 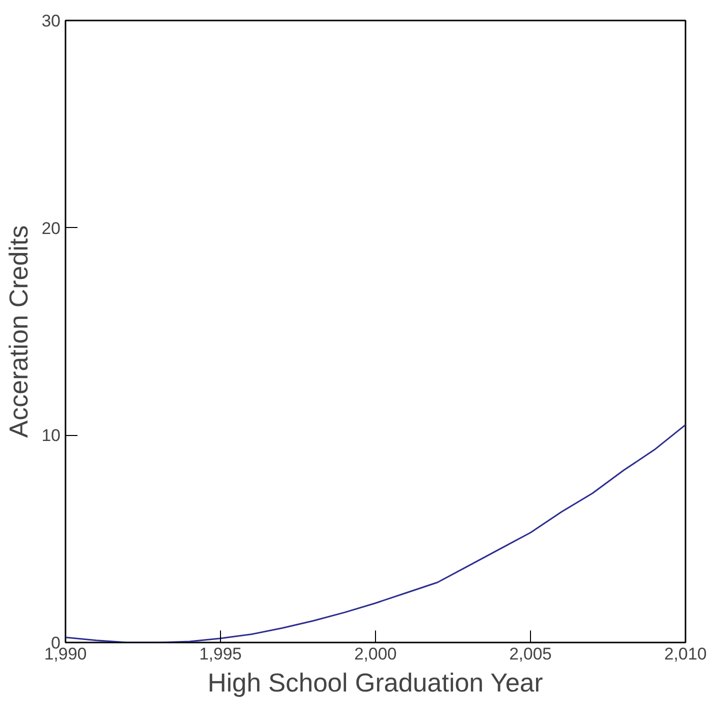 I want to click on x-tick-label: 1,995, so click(x=220, y=654).